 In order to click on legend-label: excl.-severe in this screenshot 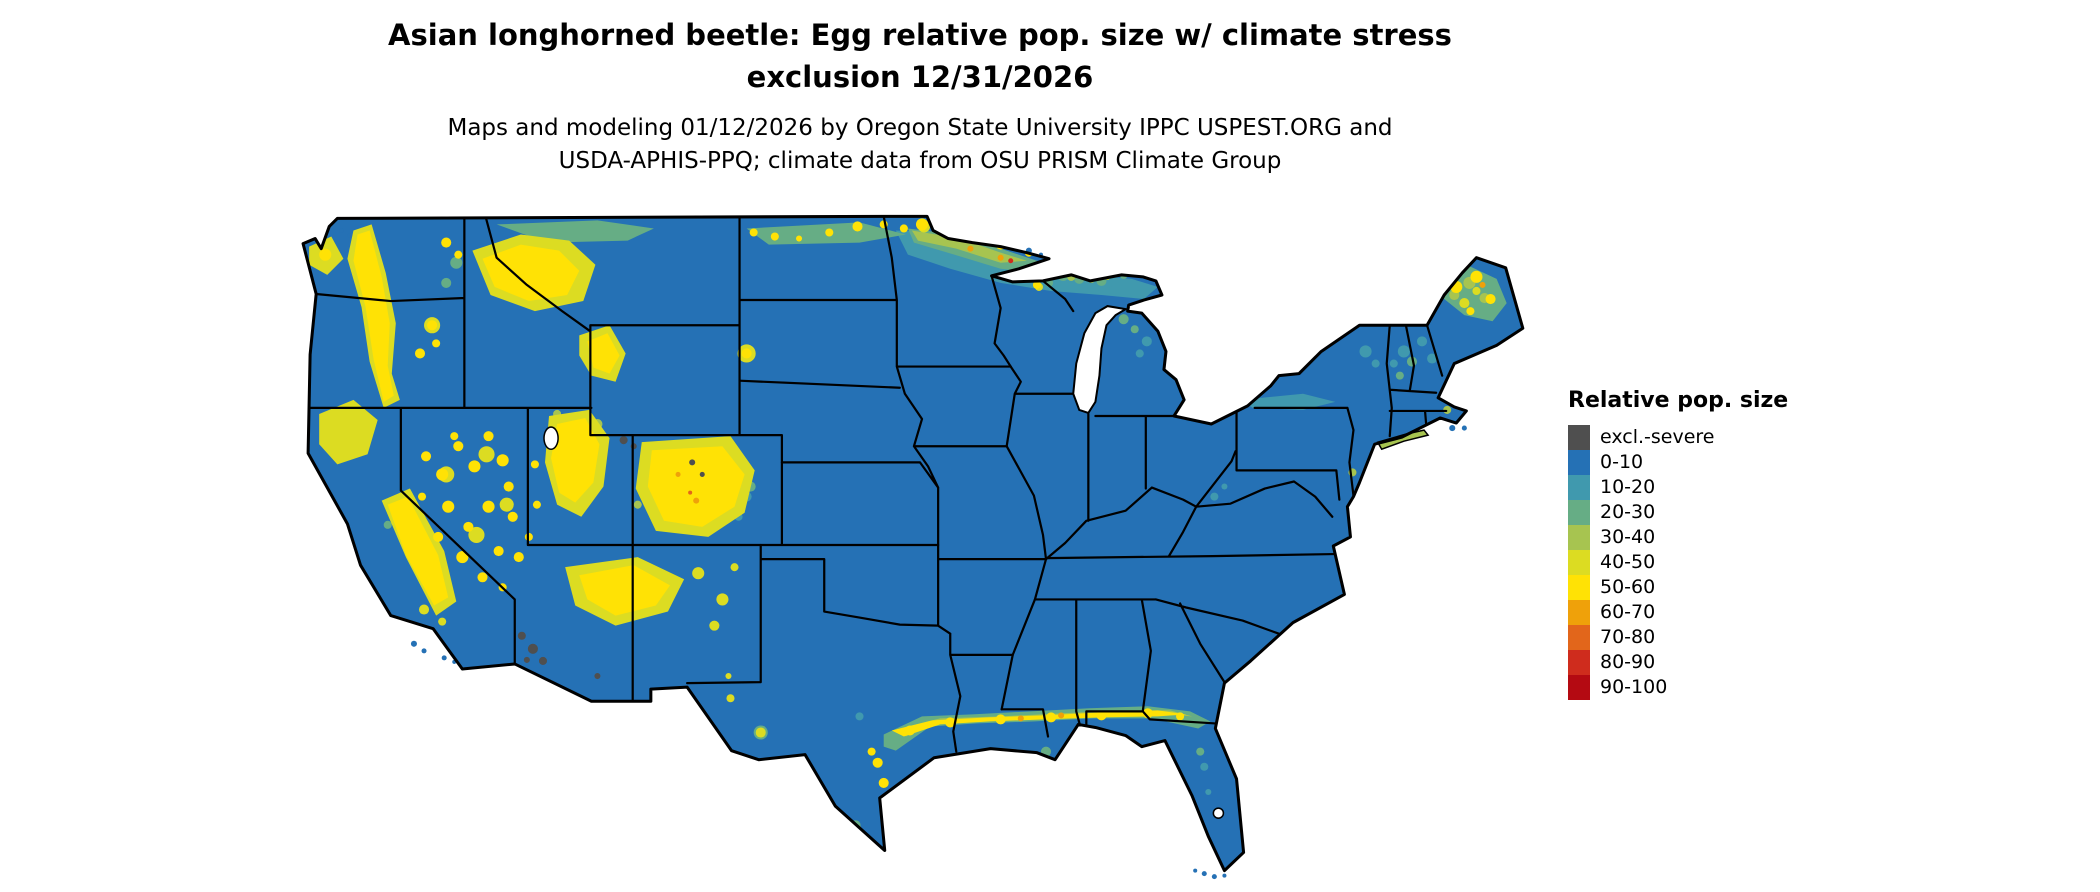, I will do `click(1657, 437)`.